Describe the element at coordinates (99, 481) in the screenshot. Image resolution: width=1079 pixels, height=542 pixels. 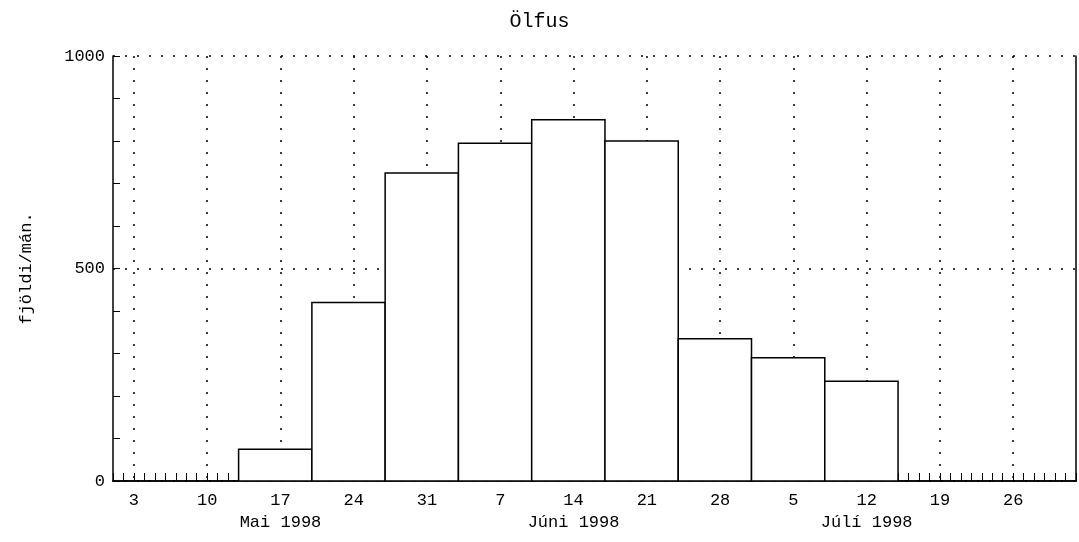
I see `y-tick-label: 0` at that location.